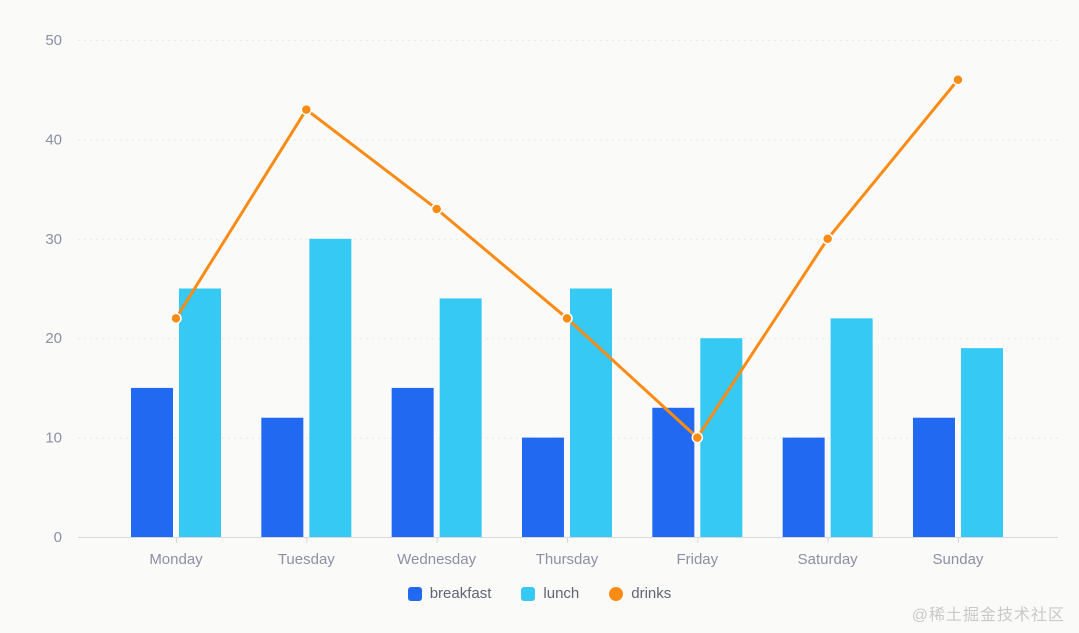  I want to click on point-drinks-saturday, so click(827, 239).